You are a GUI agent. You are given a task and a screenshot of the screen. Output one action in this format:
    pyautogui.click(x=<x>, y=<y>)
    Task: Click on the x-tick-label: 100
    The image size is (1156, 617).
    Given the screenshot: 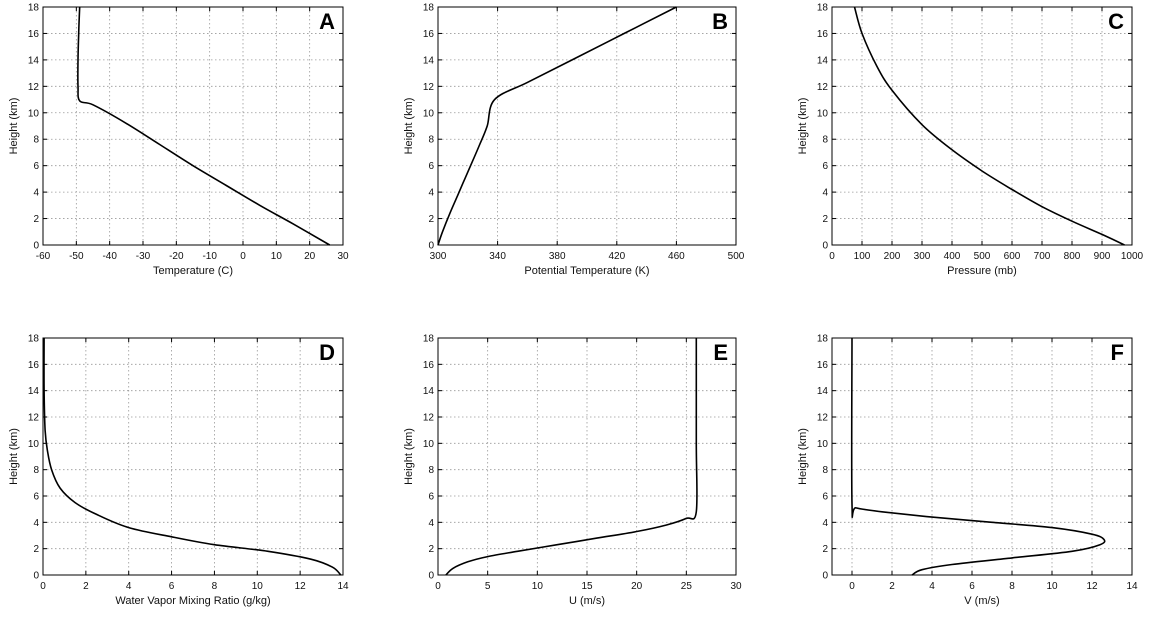 What is the action you would take?
    pyautogui.click(x=862, y=256)
    